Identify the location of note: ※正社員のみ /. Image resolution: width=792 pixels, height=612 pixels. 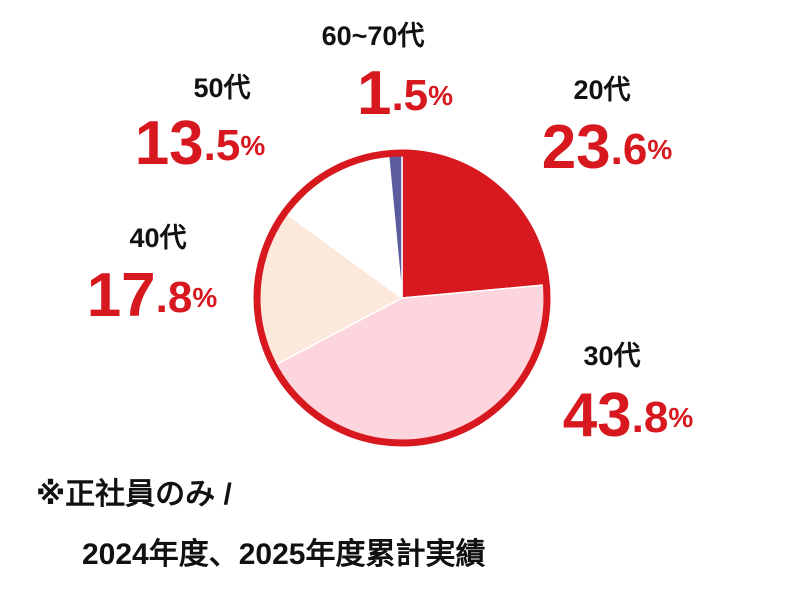
(134, 494).